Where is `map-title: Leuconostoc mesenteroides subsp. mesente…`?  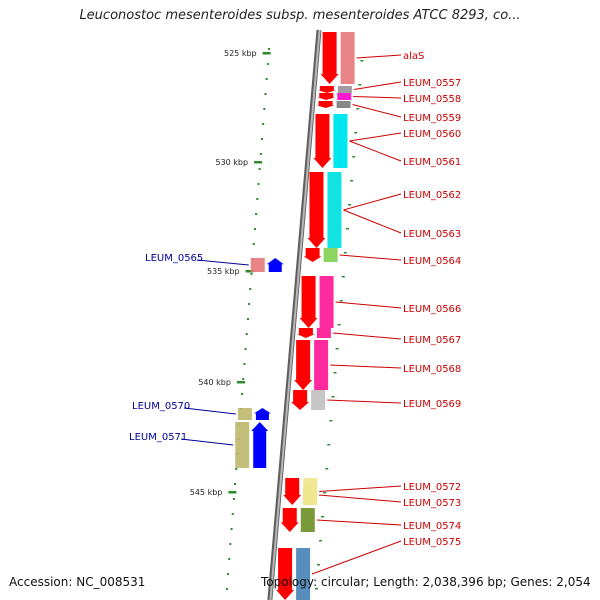 map-title: Leuconostoc mesenteroides subsp. mesente… is located at coordinates (300, 15).